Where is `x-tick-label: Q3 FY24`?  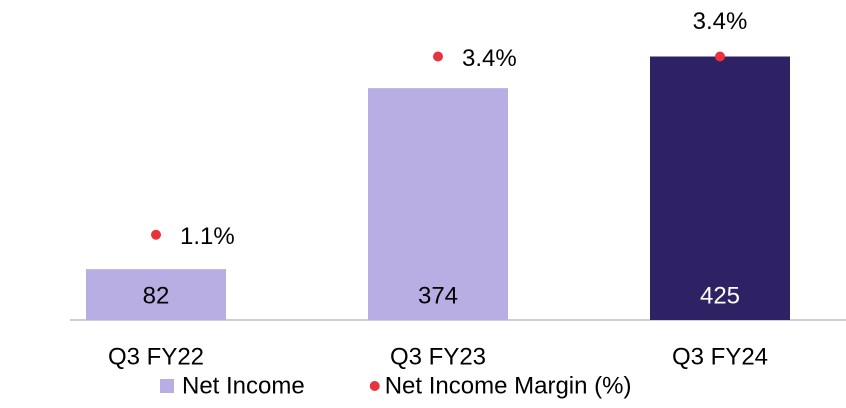
x-tick-label: Q3 FY24 is located at coordinates (720, 356).